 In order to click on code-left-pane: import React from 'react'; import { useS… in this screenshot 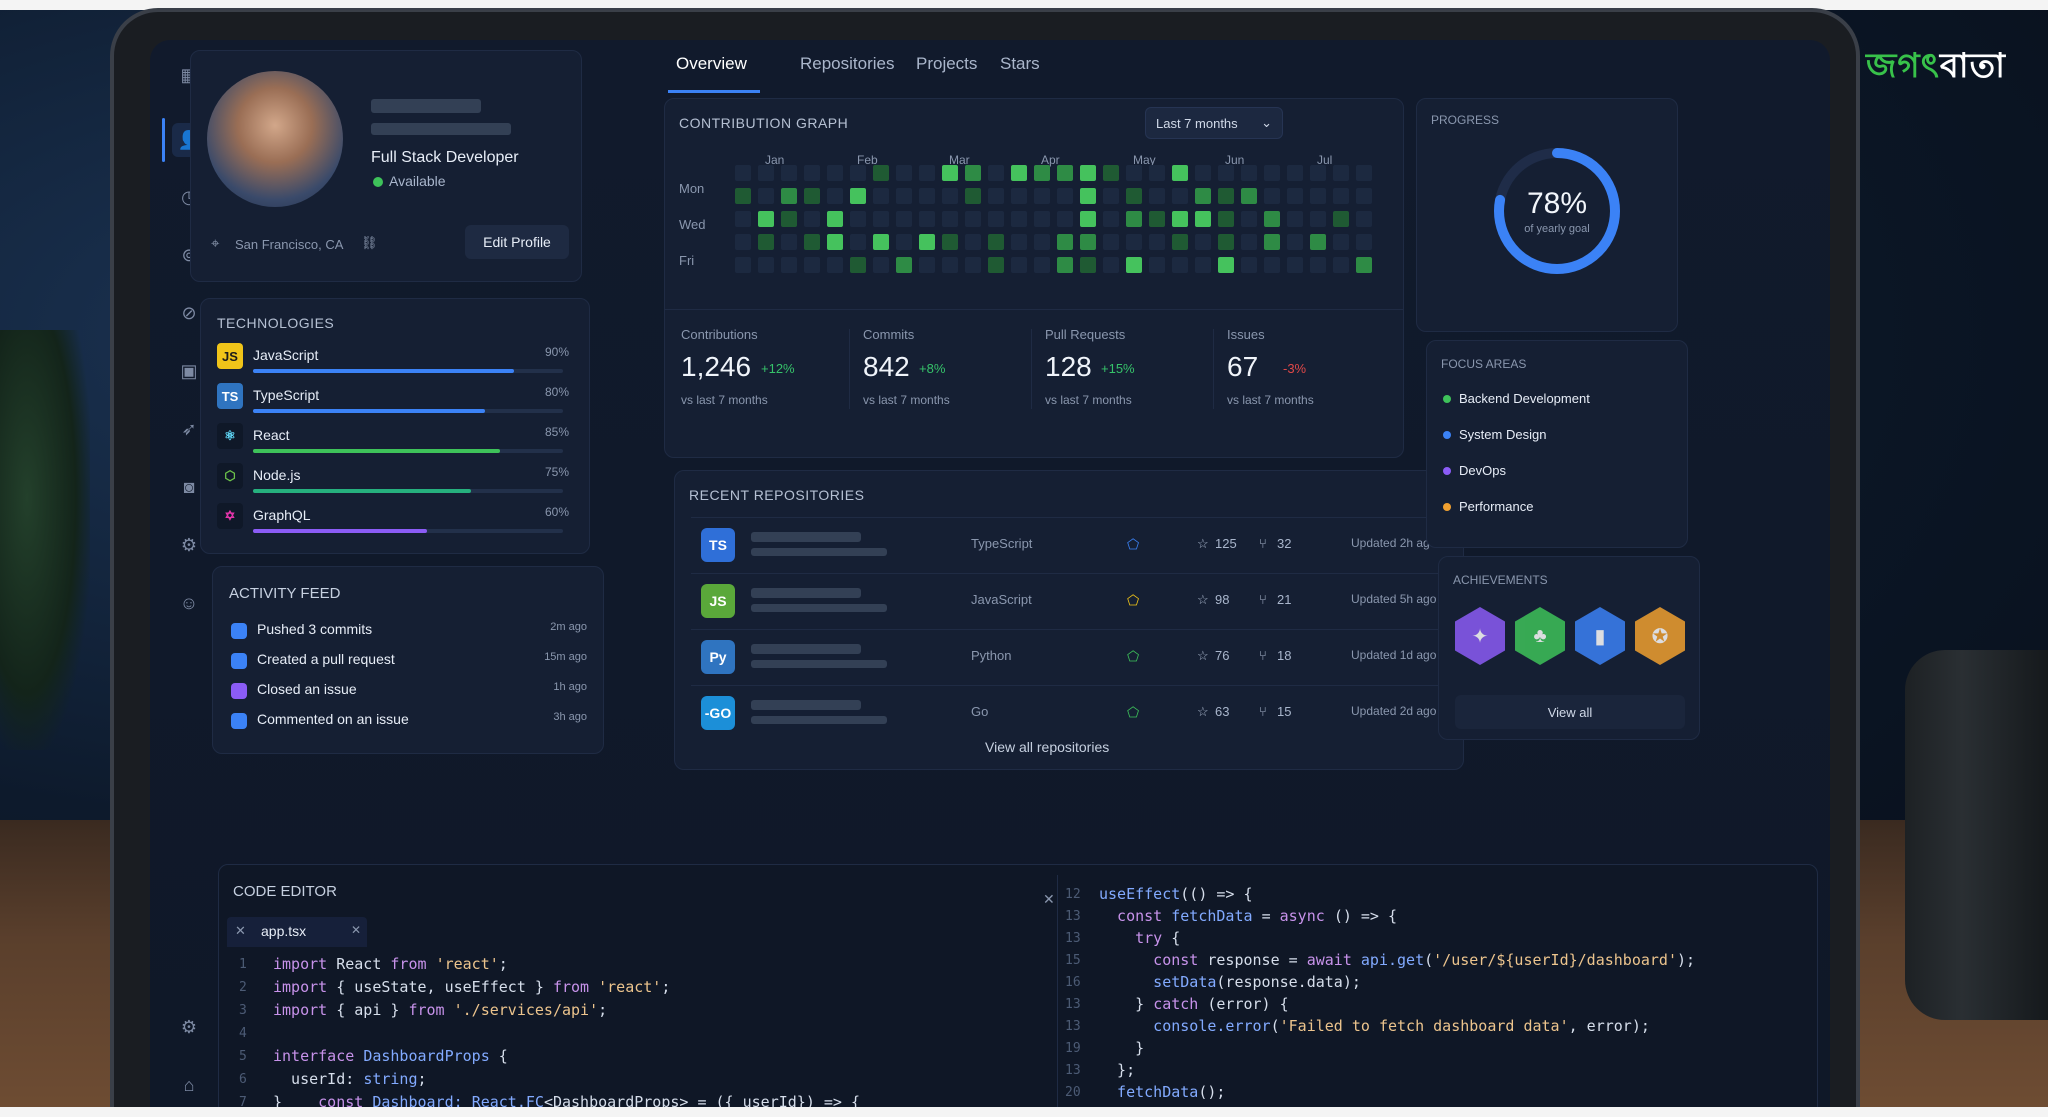, I will do `click(567, 1033)`.